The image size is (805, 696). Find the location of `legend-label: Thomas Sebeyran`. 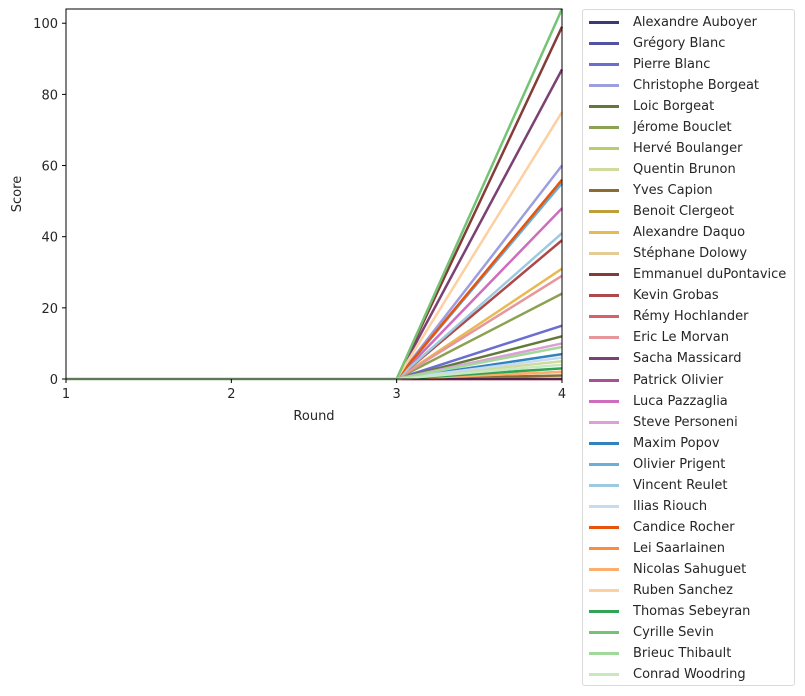

legend-label: Thomas Sebeyran is located at coordinates (692, 611).